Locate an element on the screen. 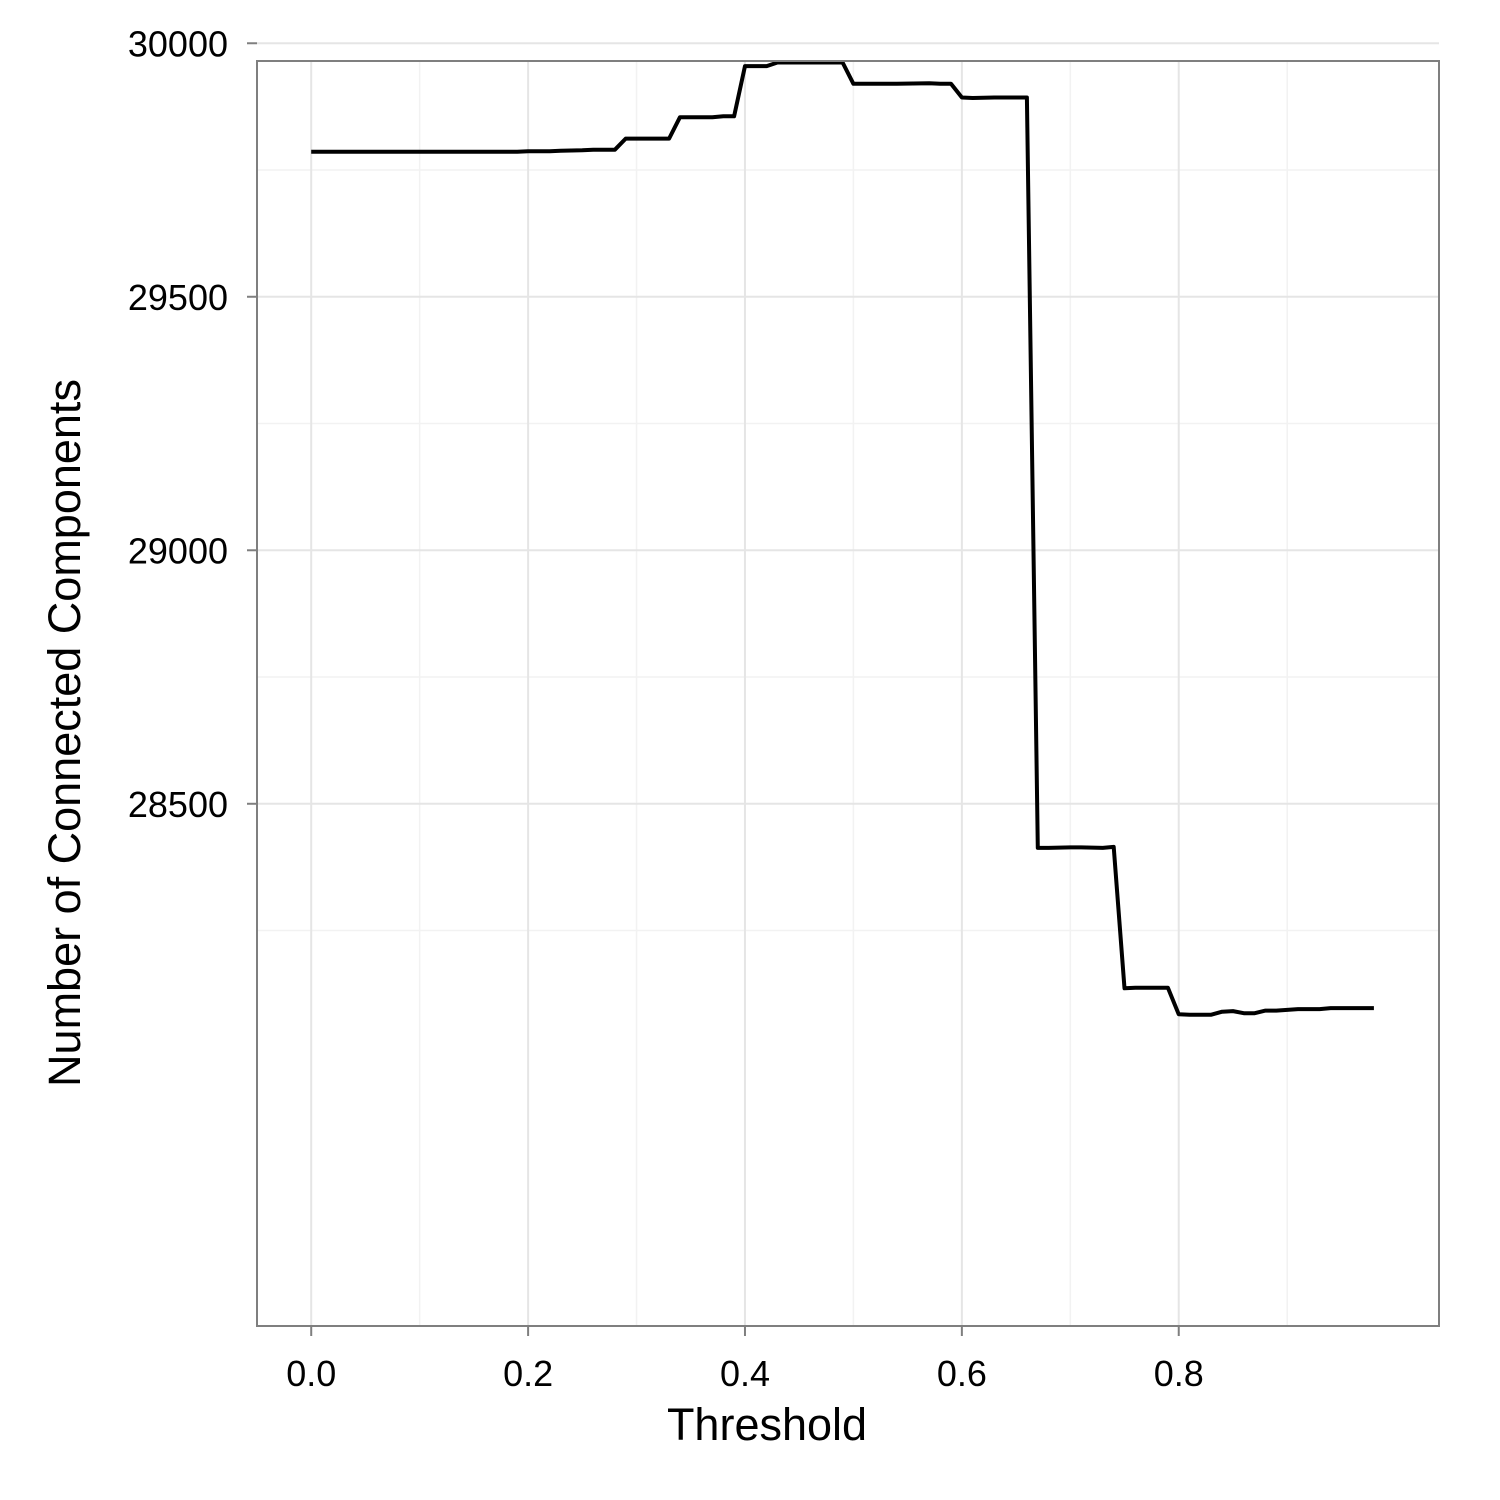 The height and width of the screenshot is (1500, 1500). x-tick-label: 0.2 is located at coordinates (528, 1373).